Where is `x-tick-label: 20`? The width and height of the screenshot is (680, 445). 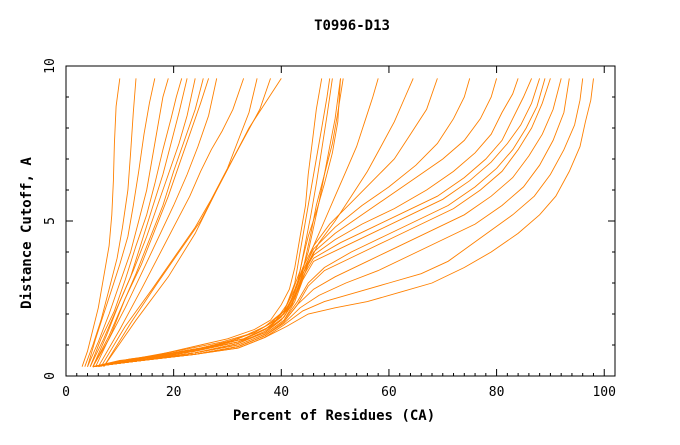 x-tick-label: 20 is located at coordinates (174, 392).